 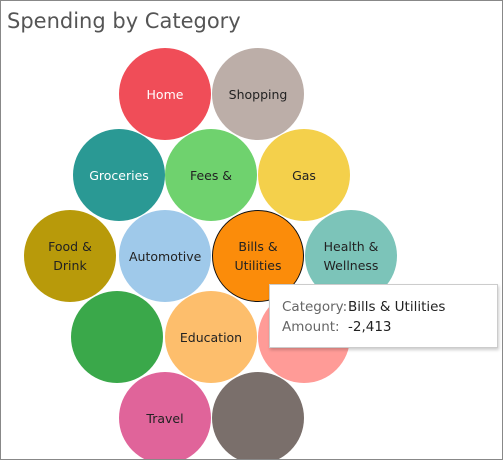 I want to click on bubble-label: Travel, so click(x=165, y=418).